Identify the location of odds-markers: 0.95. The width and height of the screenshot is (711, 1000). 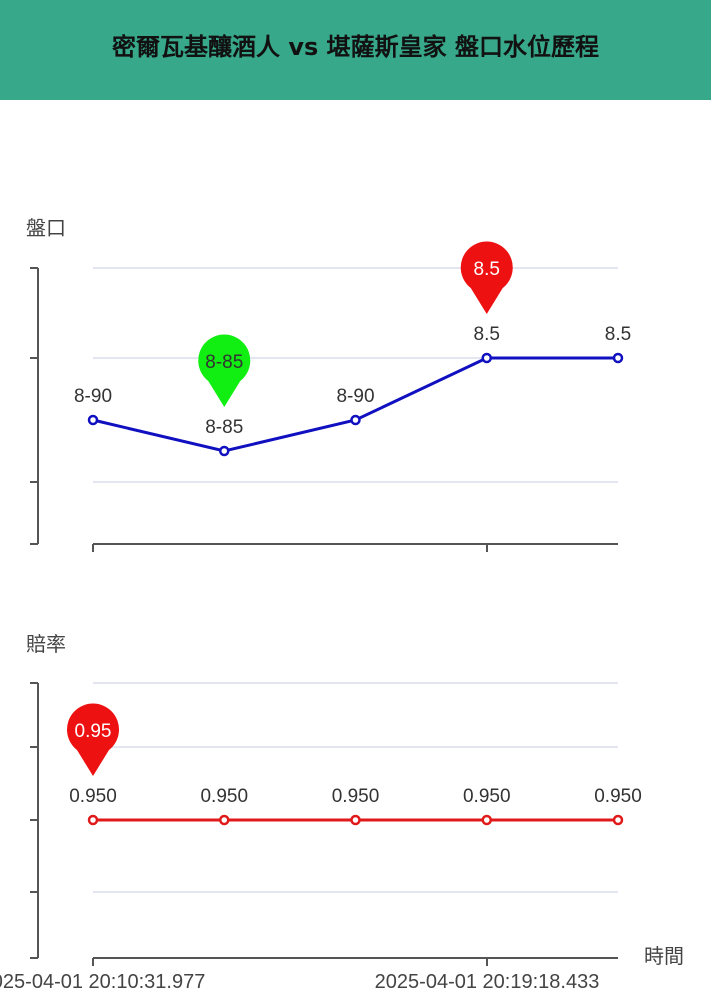
(93, 739).